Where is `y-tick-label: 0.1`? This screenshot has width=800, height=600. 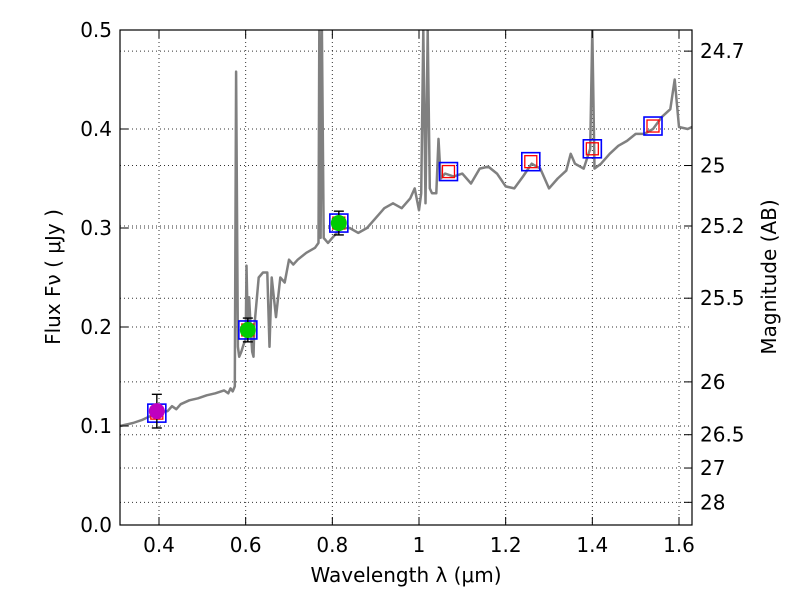 y-tick-label: 0.1 is located at coordinates (96, 426).